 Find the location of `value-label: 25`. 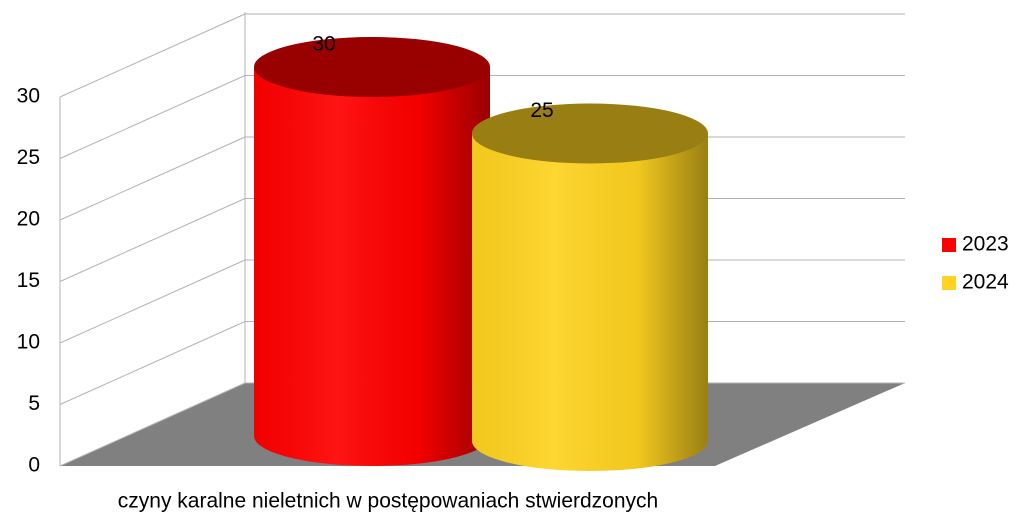

value-label: 25 is located at coordinates (541, 110).